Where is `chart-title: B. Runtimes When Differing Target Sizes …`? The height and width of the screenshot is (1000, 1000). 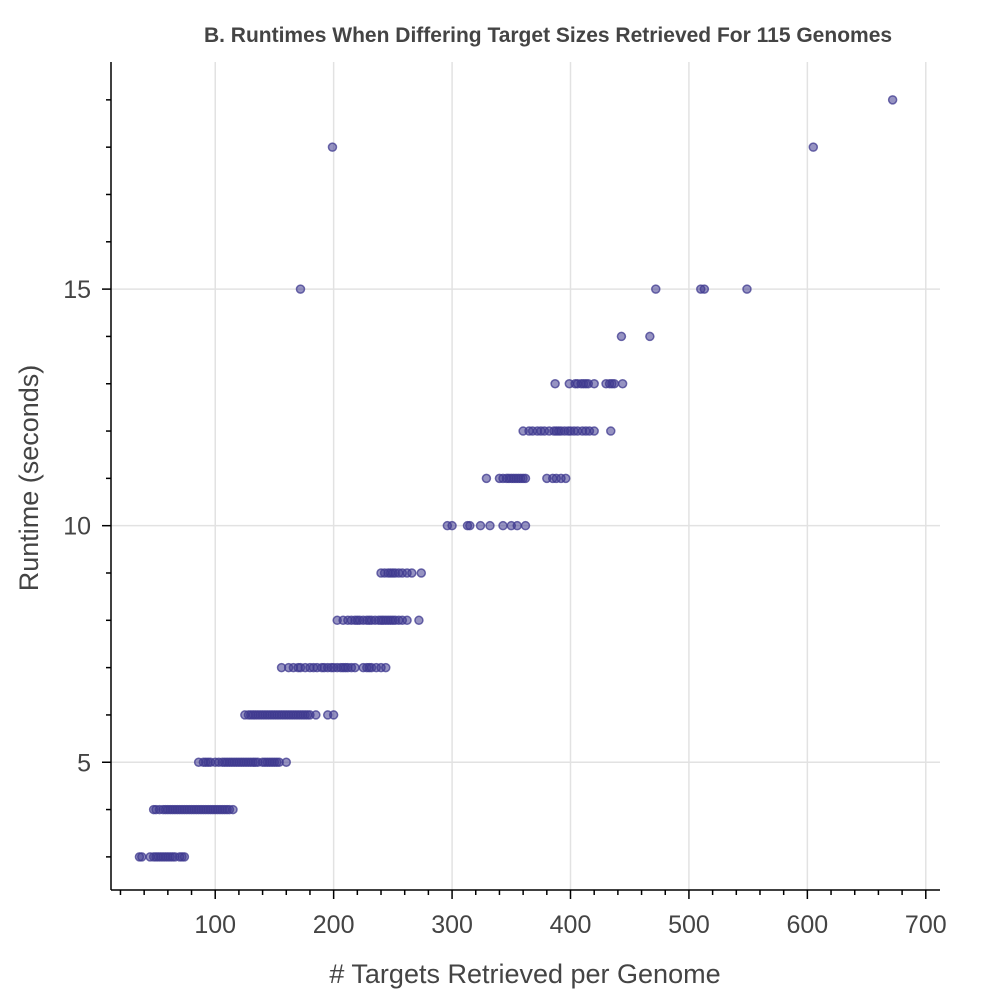
chart-title: B. Runtimes When Differing Target Sizes … is located at coordinates (548, 35).